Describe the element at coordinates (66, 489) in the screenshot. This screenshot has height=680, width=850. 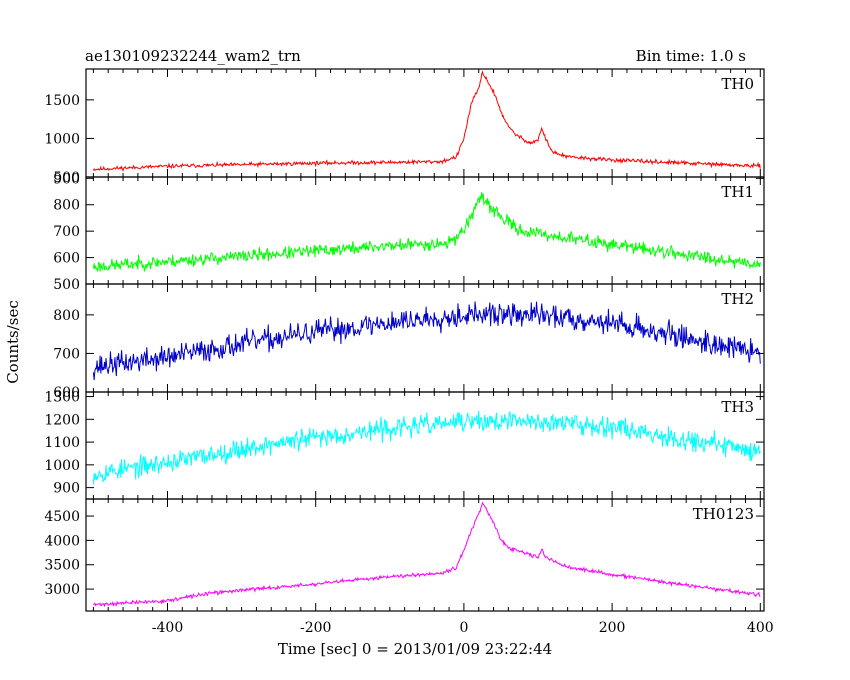
I see `y-tick-label-th3: 900` at that location.